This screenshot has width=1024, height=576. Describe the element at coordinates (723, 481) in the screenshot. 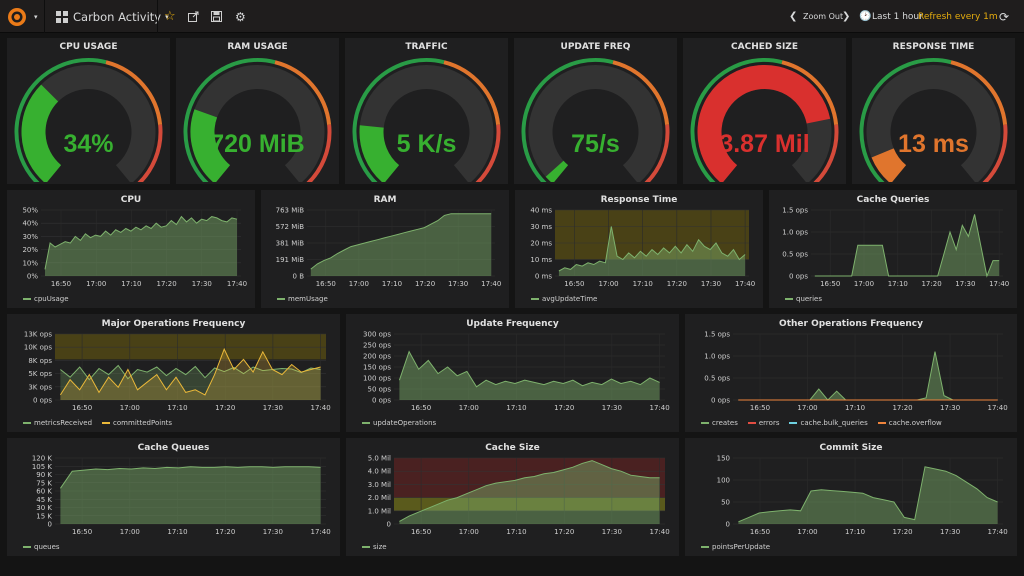

I see `y-tick-label: 100` at that location.